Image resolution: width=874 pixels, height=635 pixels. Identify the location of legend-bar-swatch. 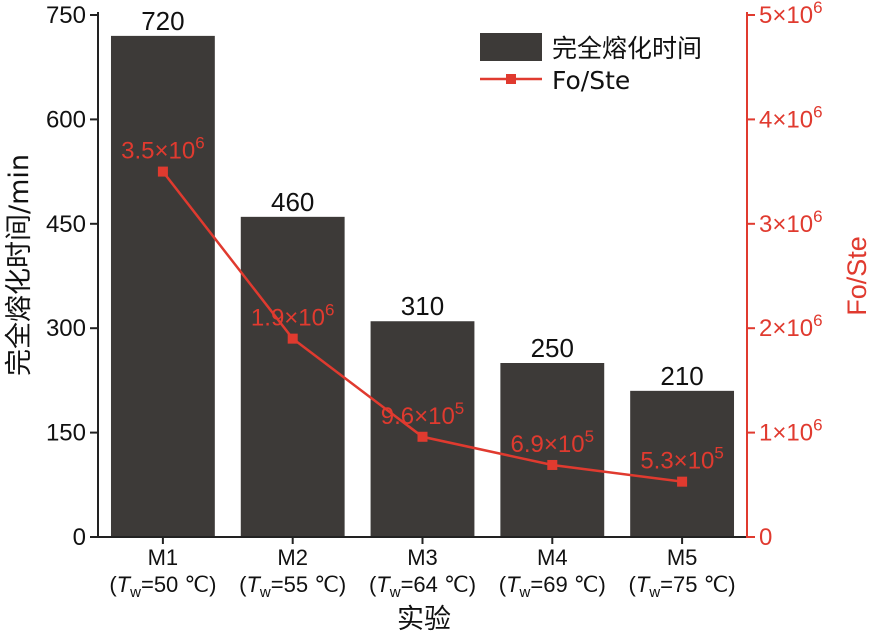
(511, 47).